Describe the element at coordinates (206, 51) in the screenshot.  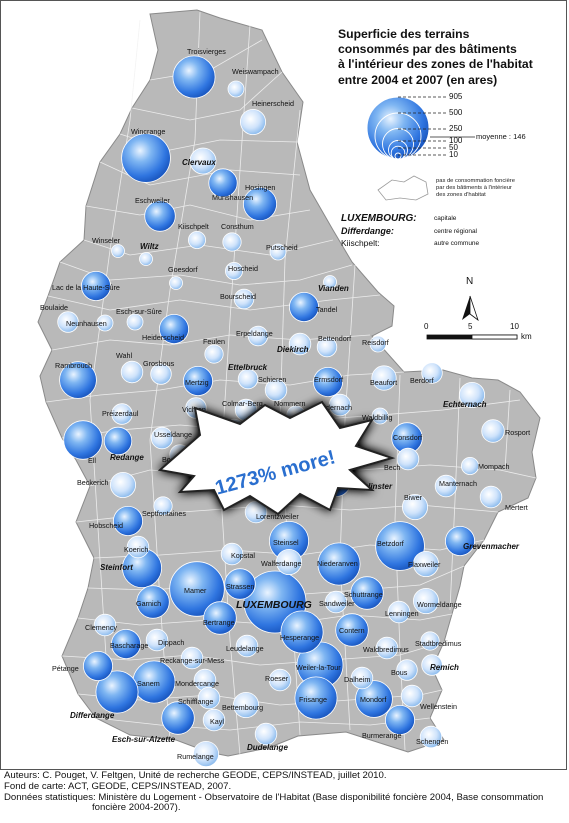
I see `label-troisvierges: Troisvierges` at that location.